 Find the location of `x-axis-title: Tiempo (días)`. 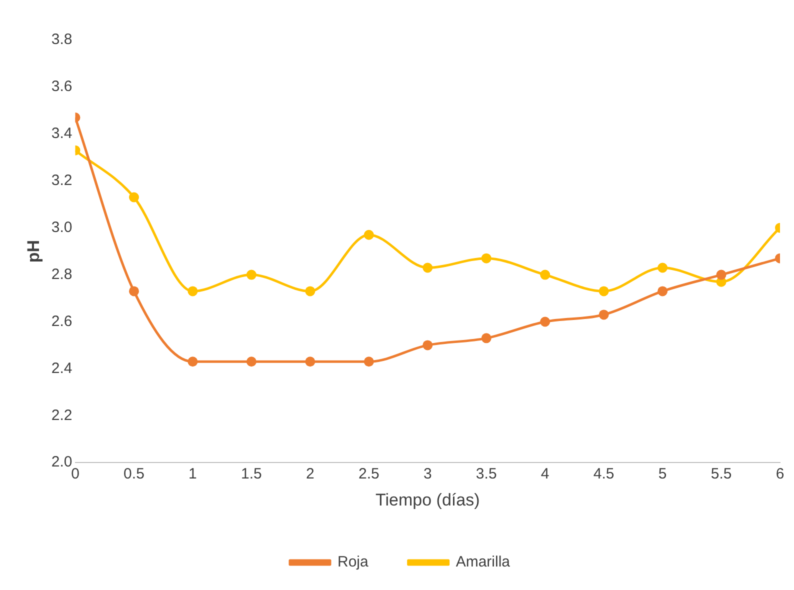

x-axis-title: Tiempo (días) is located at coordinates (428, 500).